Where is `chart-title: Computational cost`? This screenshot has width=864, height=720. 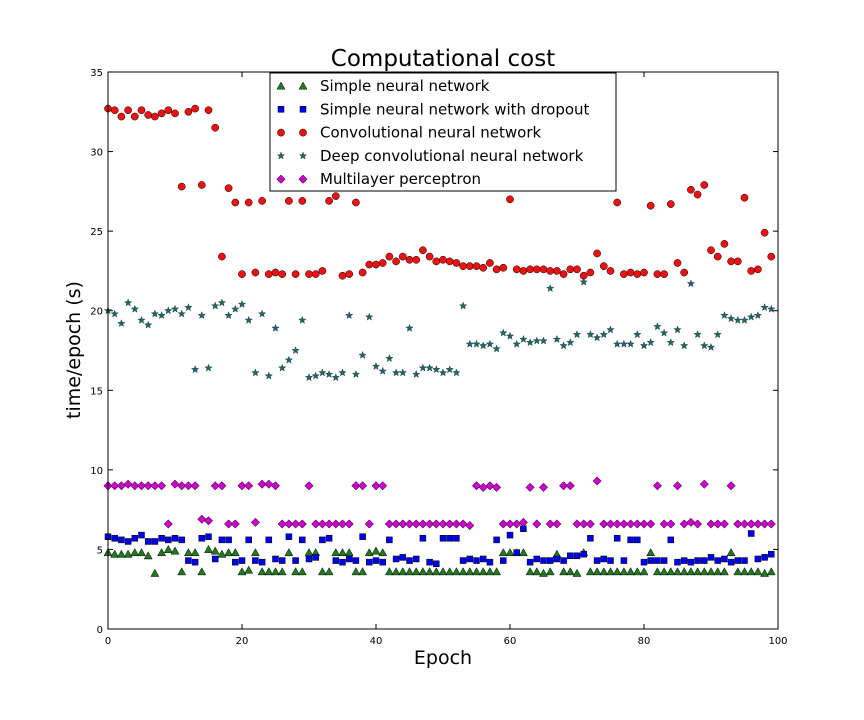 chart-title: Computational cost is located at coordinates (443, 59).